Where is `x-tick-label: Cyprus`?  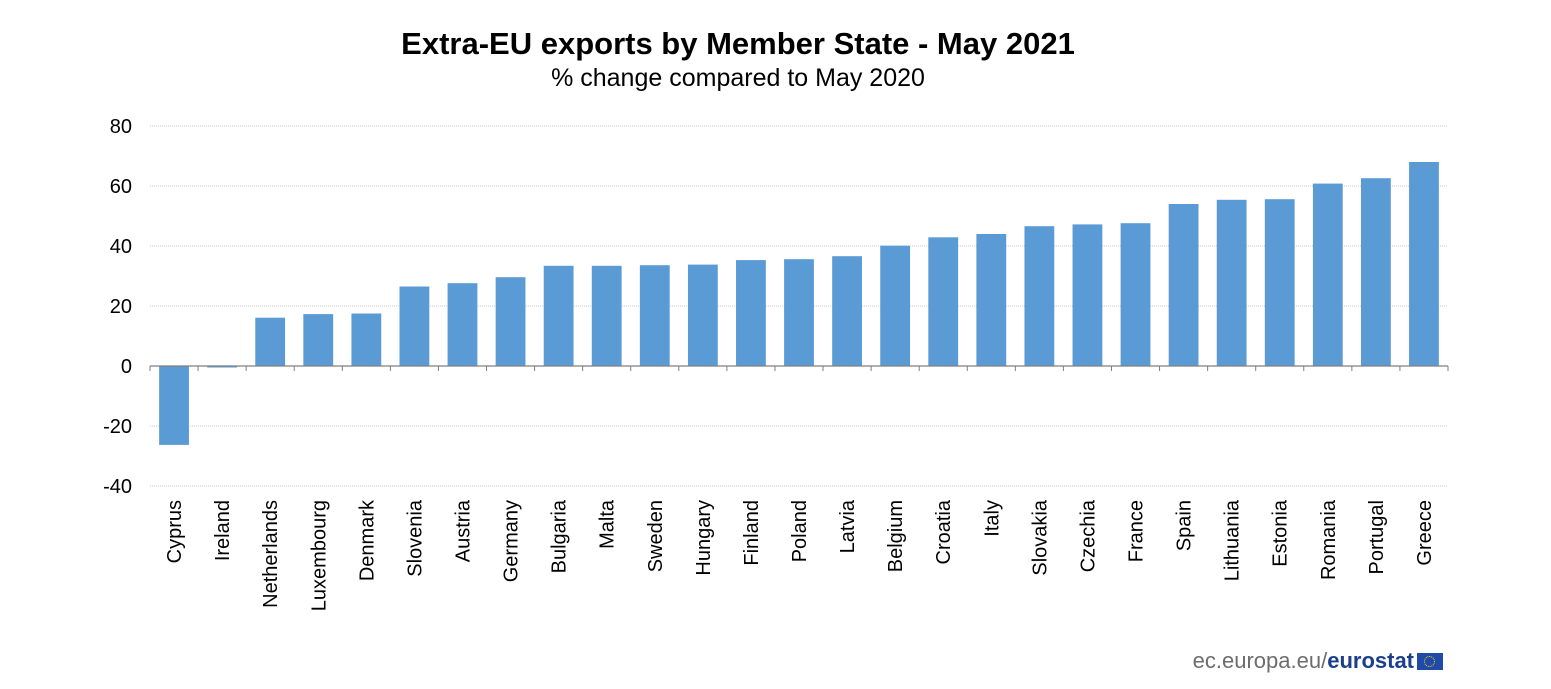
x-tick-label: Cyprus is located at coordinates (175, 531).